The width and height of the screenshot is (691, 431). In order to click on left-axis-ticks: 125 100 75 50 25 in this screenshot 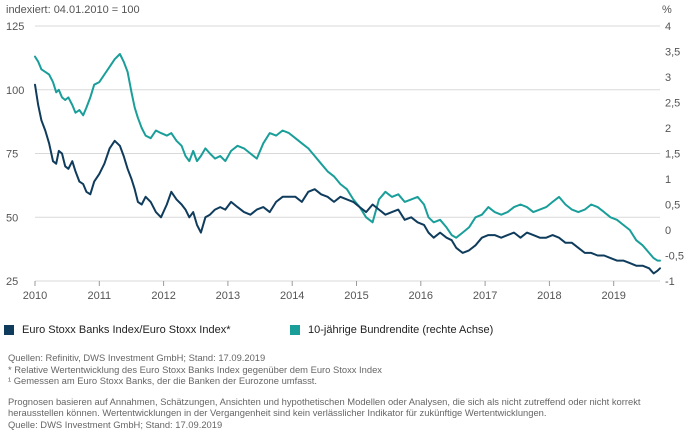, I will do `click(15, 154)`.